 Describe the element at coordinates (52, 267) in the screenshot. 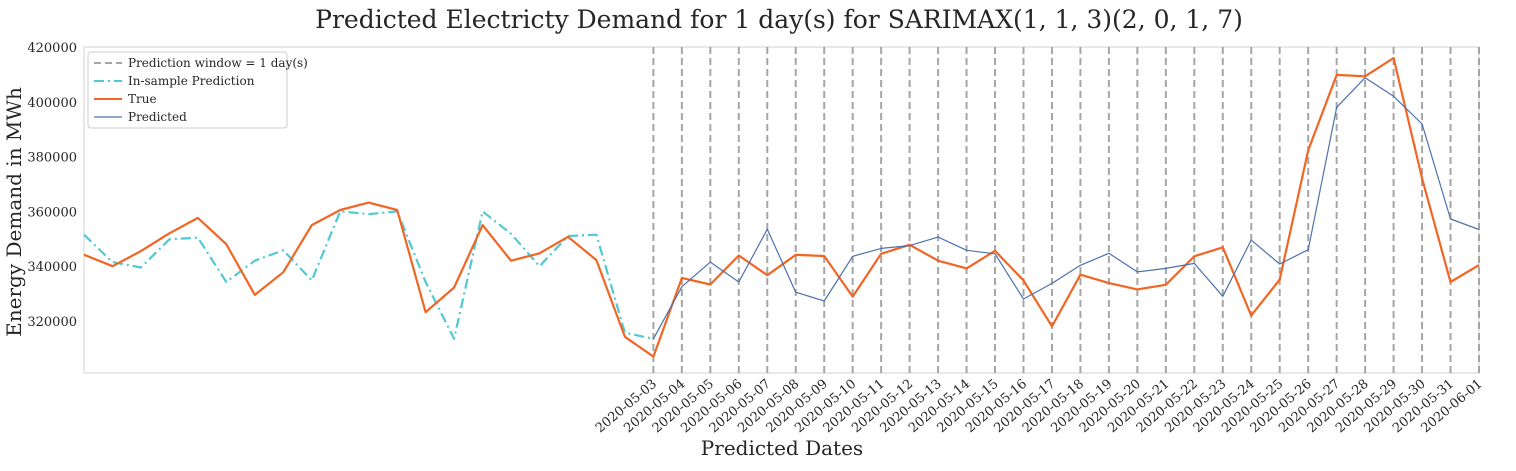

I see `y-tick-label: 340000` at that location.